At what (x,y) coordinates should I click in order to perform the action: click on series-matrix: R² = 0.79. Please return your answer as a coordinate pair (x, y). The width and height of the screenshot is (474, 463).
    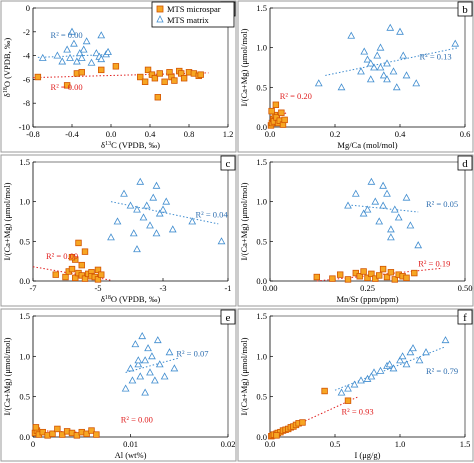
    Looking at the image, I should click on (396, 366).